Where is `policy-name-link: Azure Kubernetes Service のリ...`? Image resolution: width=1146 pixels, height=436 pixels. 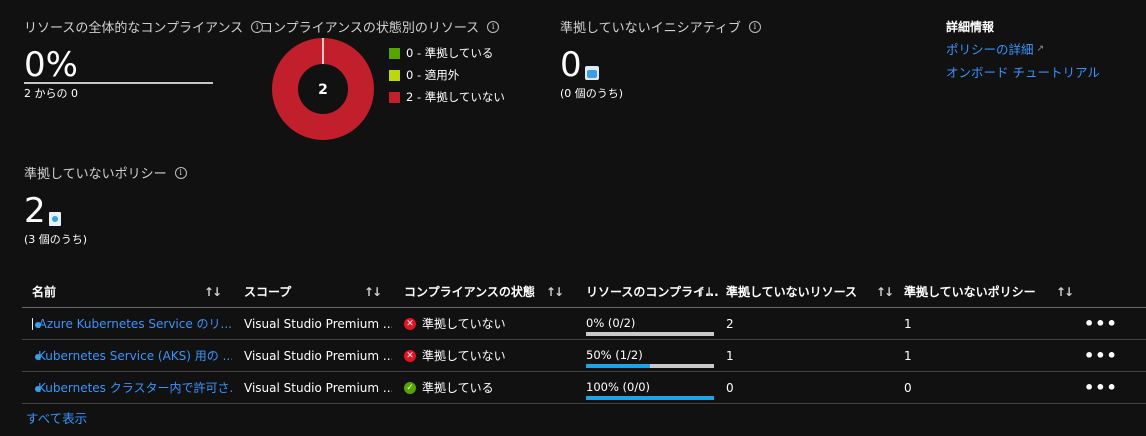
policy-name-link: Azure Kubernetes Service のリ... is located at coordinates (135, 324).